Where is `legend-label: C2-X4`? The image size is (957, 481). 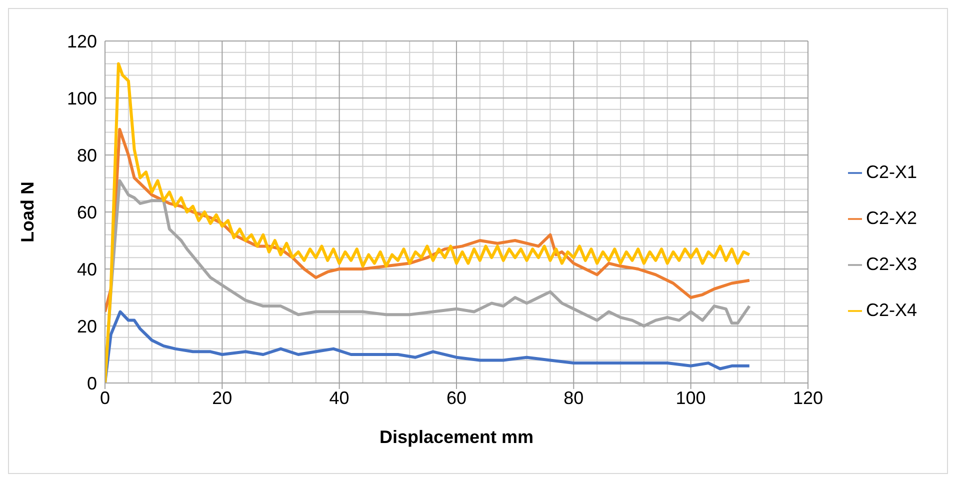 legend-label: C2-X4 is located at coordinates (891, 310).